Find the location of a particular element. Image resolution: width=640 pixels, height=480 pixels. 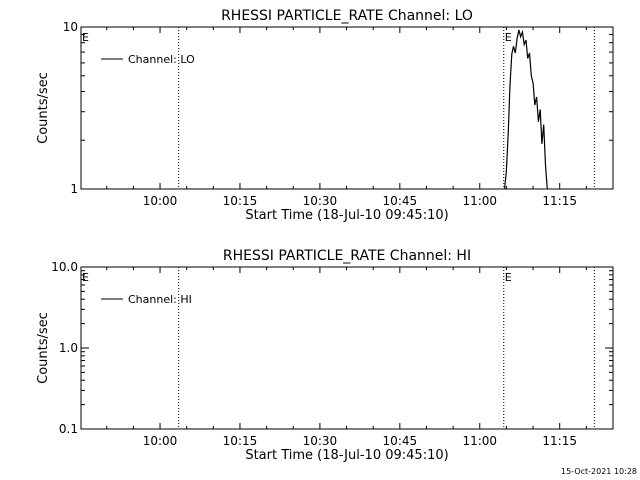

panel1-x-axis-label: Start Time (18-Jul-10 09:45:10) is located at coordinates (346, 215).